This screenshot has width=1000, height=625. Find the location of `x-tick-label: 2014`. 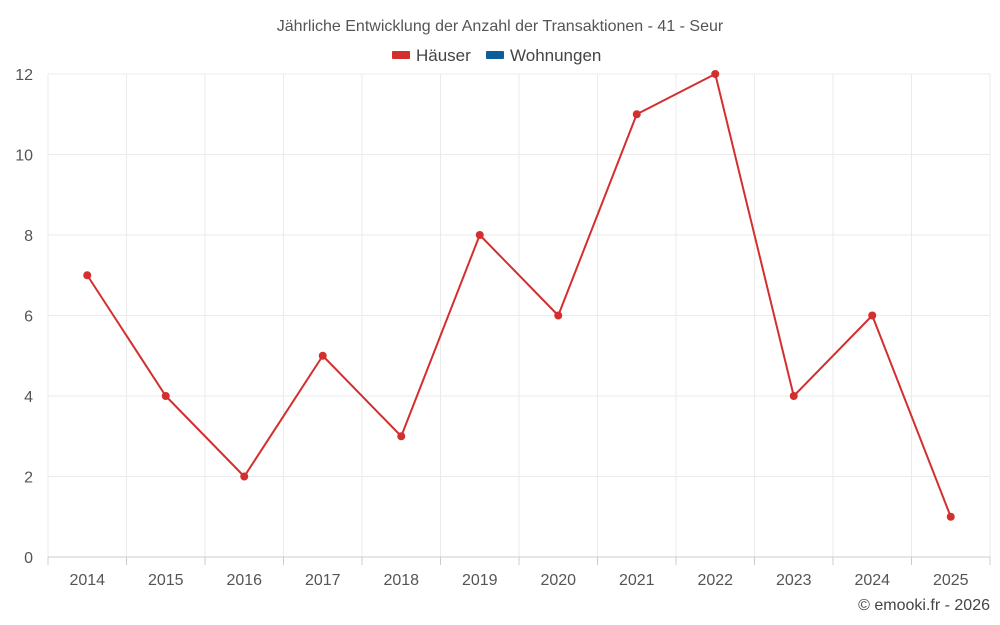

x-tick-label: 2014 is located at coordinates (87, 580).